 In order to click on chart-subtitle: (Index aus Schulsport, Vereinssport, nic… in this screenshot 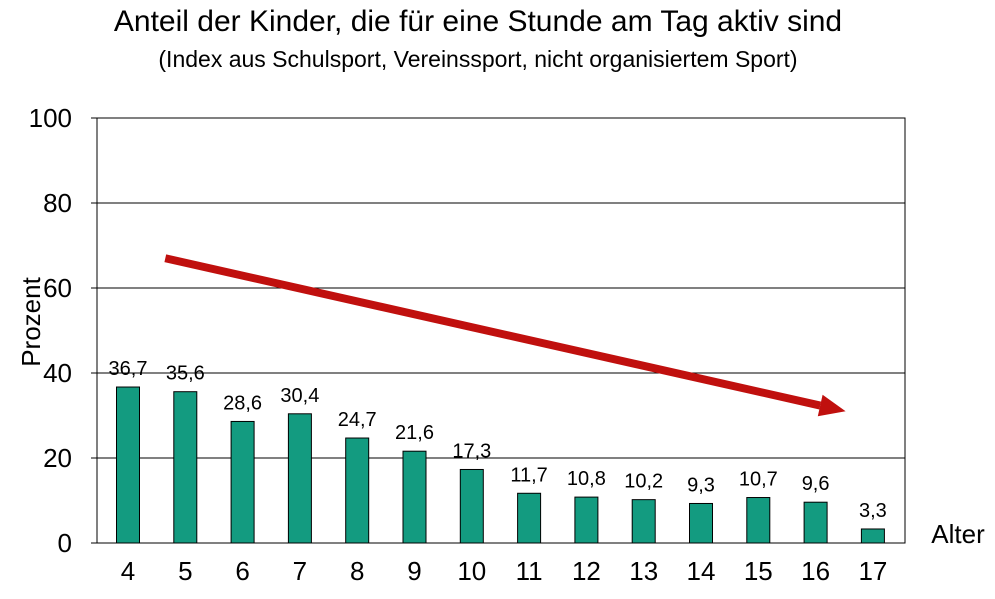, I will do `click(477, 59)`.